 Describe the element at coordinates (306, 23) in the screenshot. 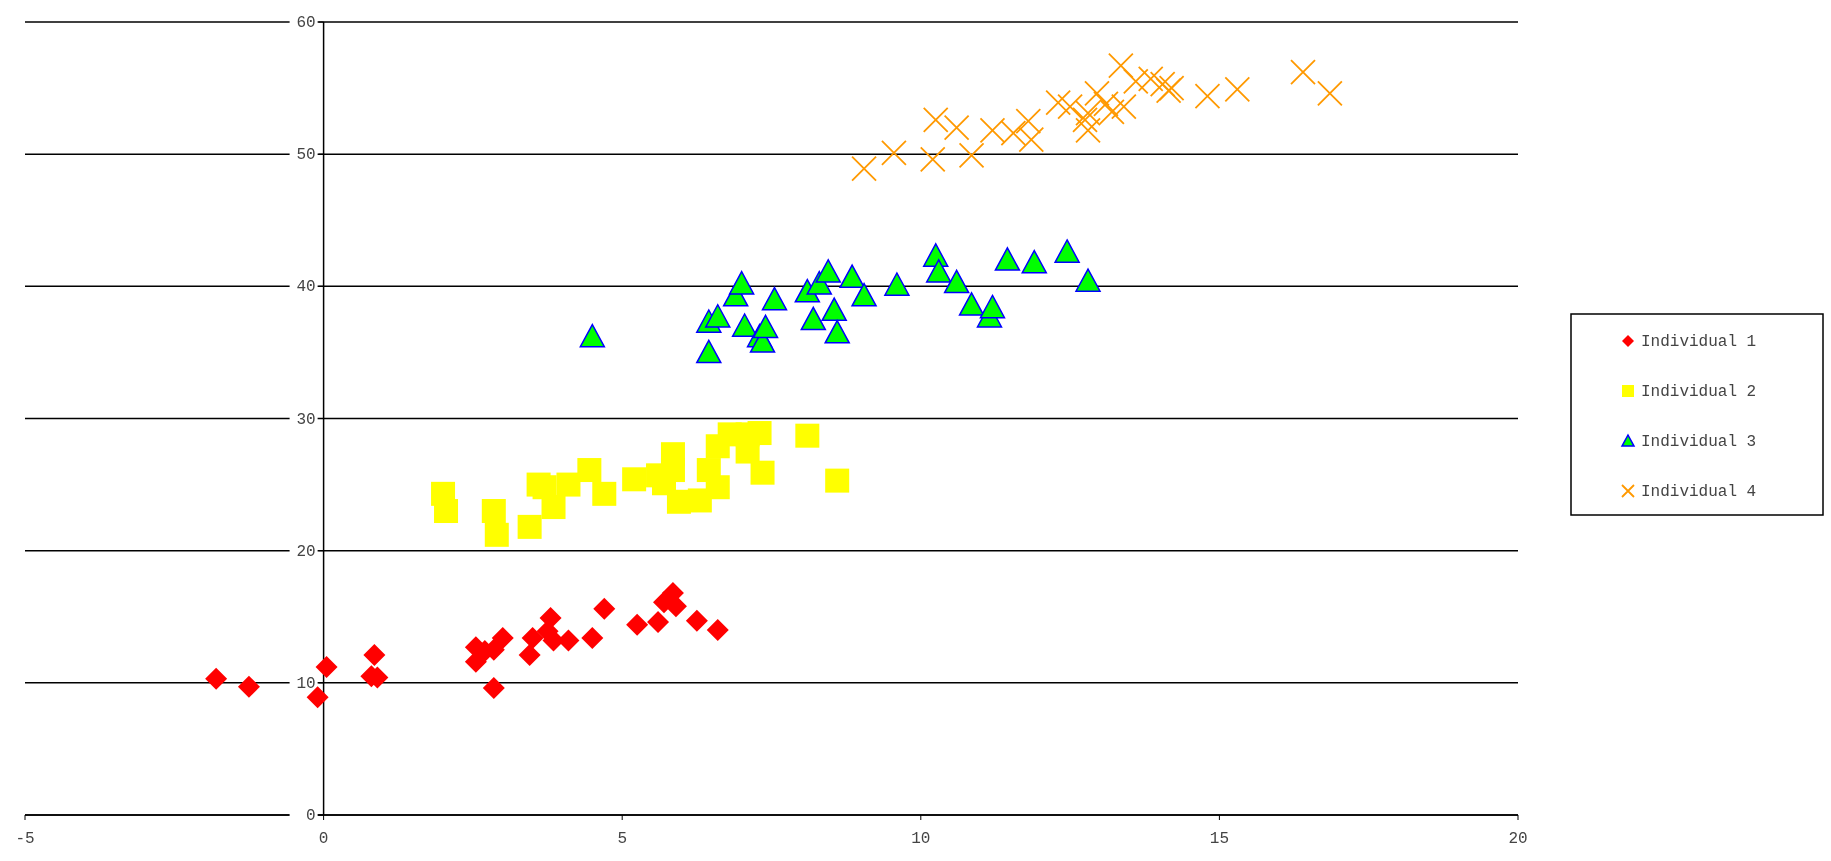

I see `y-tick-label: 60` at that location.